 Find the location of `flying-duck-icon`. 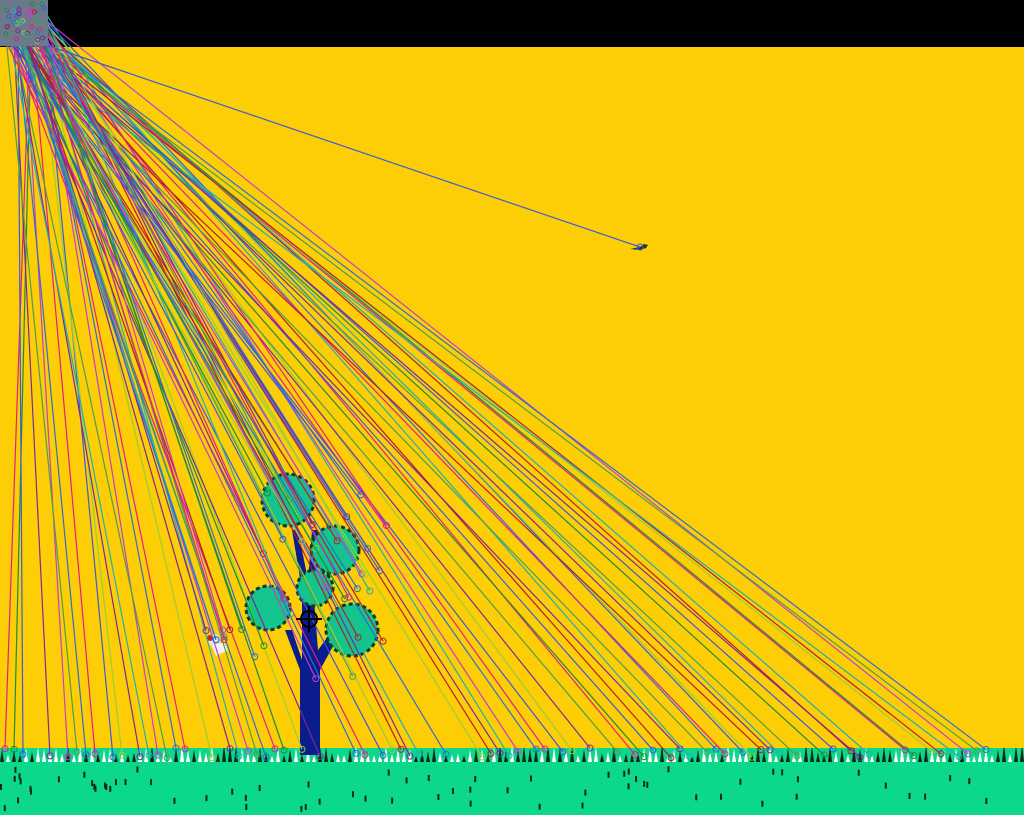

flying-duck-icon is located at coordinates (639, 247).